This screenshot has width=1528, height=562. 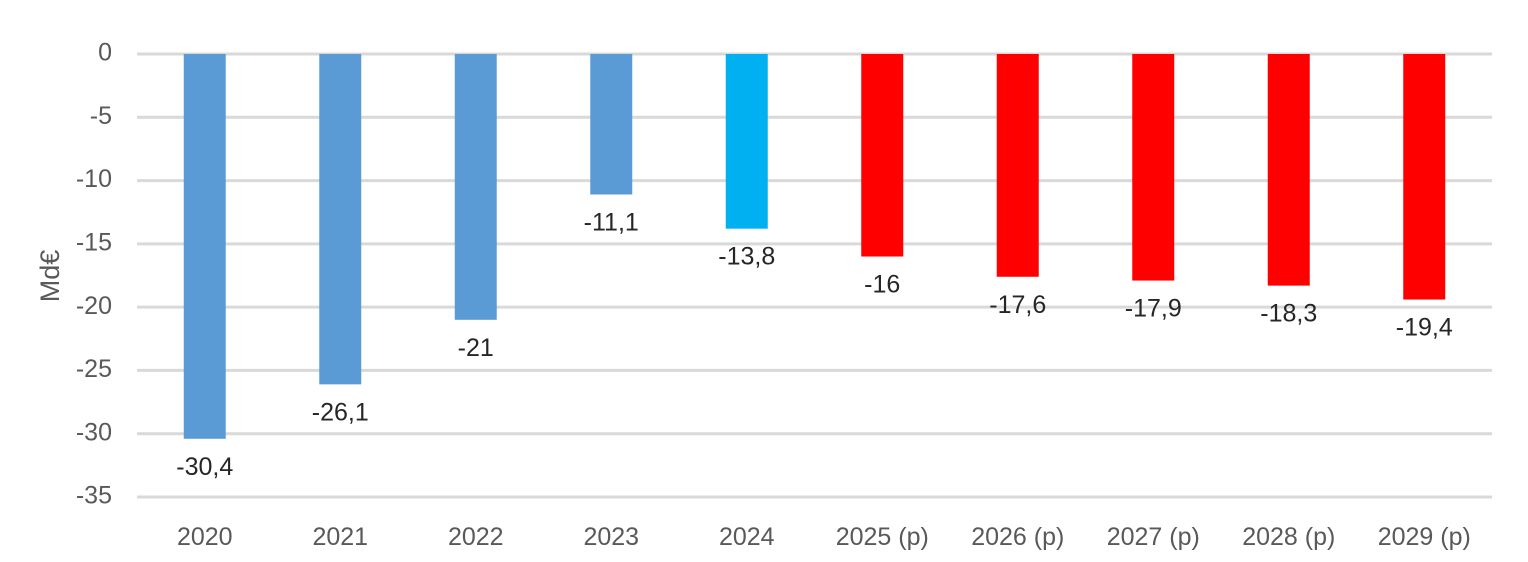 I want to click on data-label: -17,6, so click(x=1017, y=305).